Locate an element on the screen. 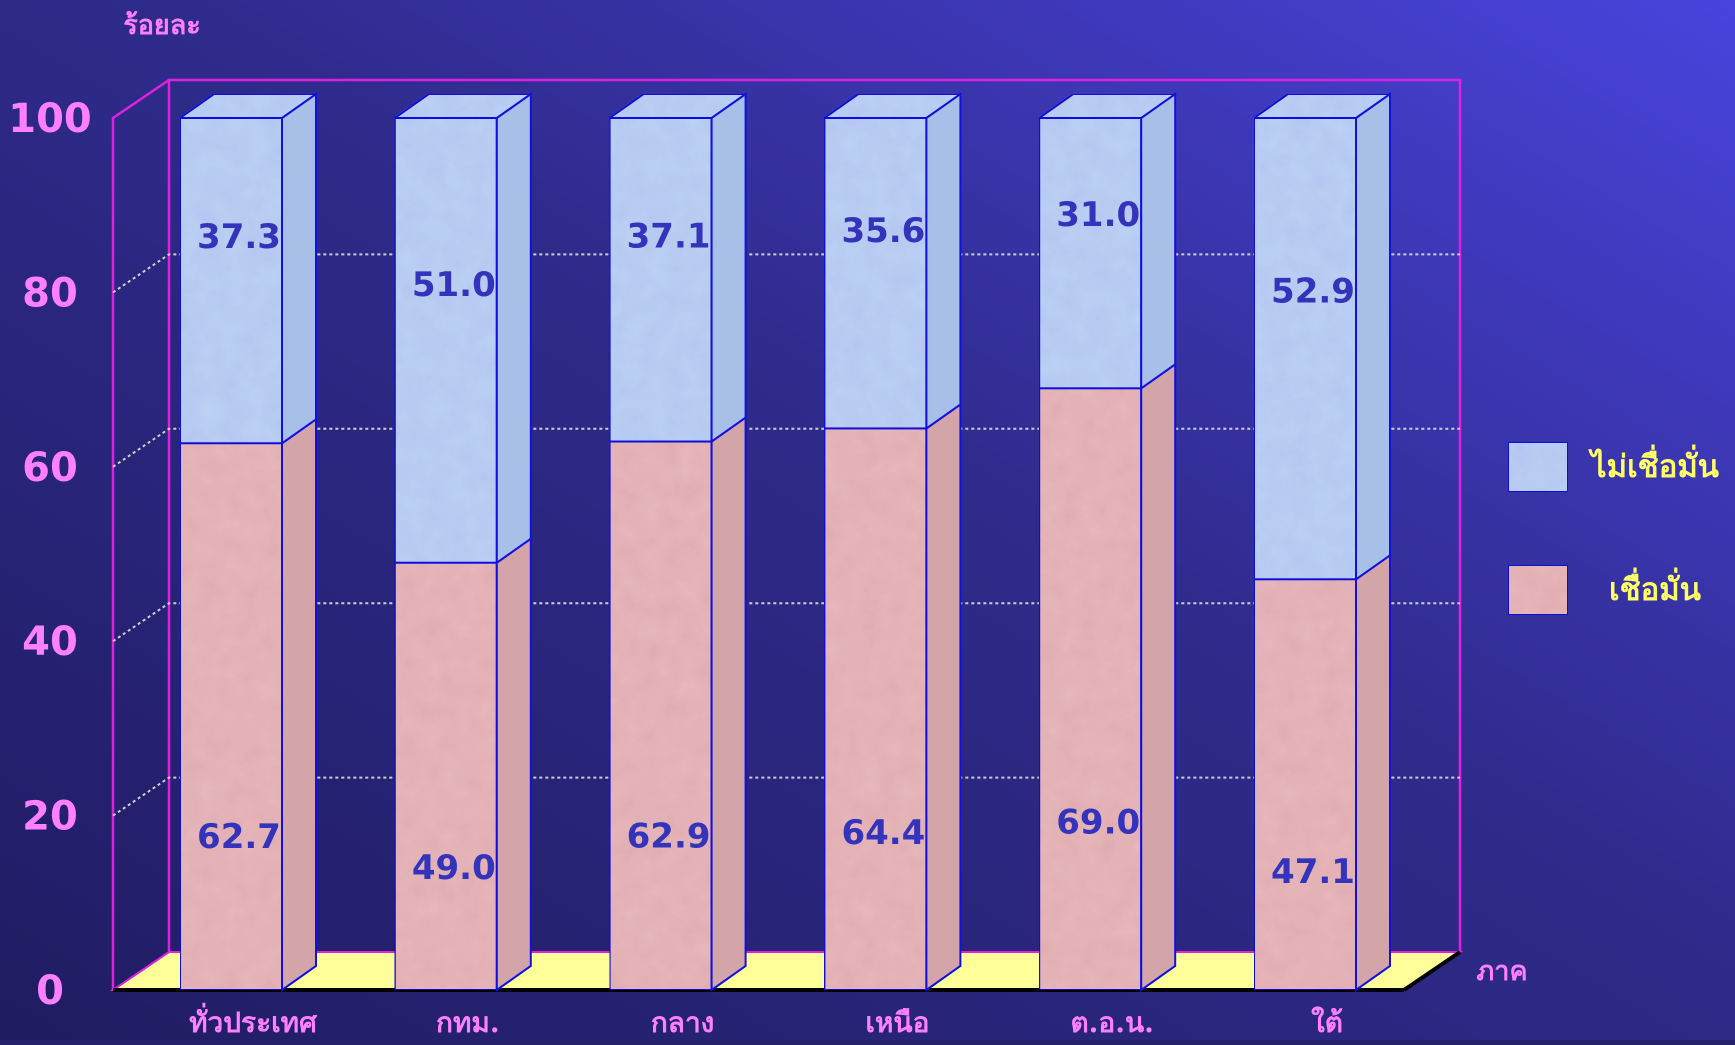 This screenshot has height=1045, width=1735. data-label-confident-cat-1: 62.7 is located at coordinates (239, 837).